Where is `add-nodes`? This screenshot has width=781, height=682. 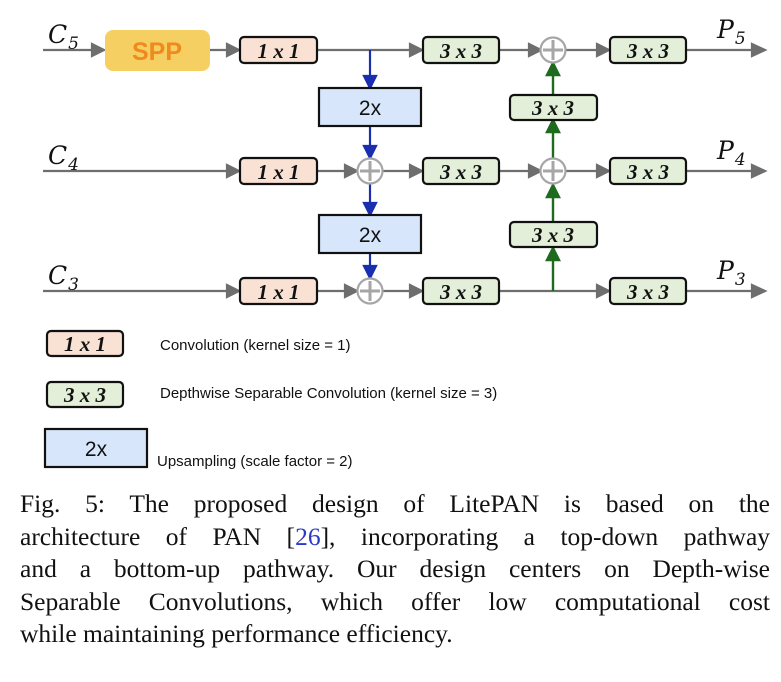 add-nodes is located at coordinates (461, 170).